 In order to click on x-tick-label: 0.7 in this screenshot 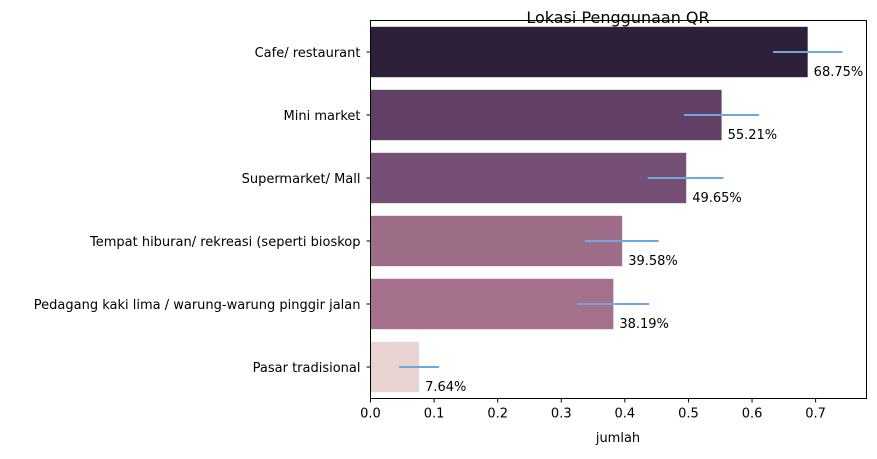, I will do `click(815, 414)`.